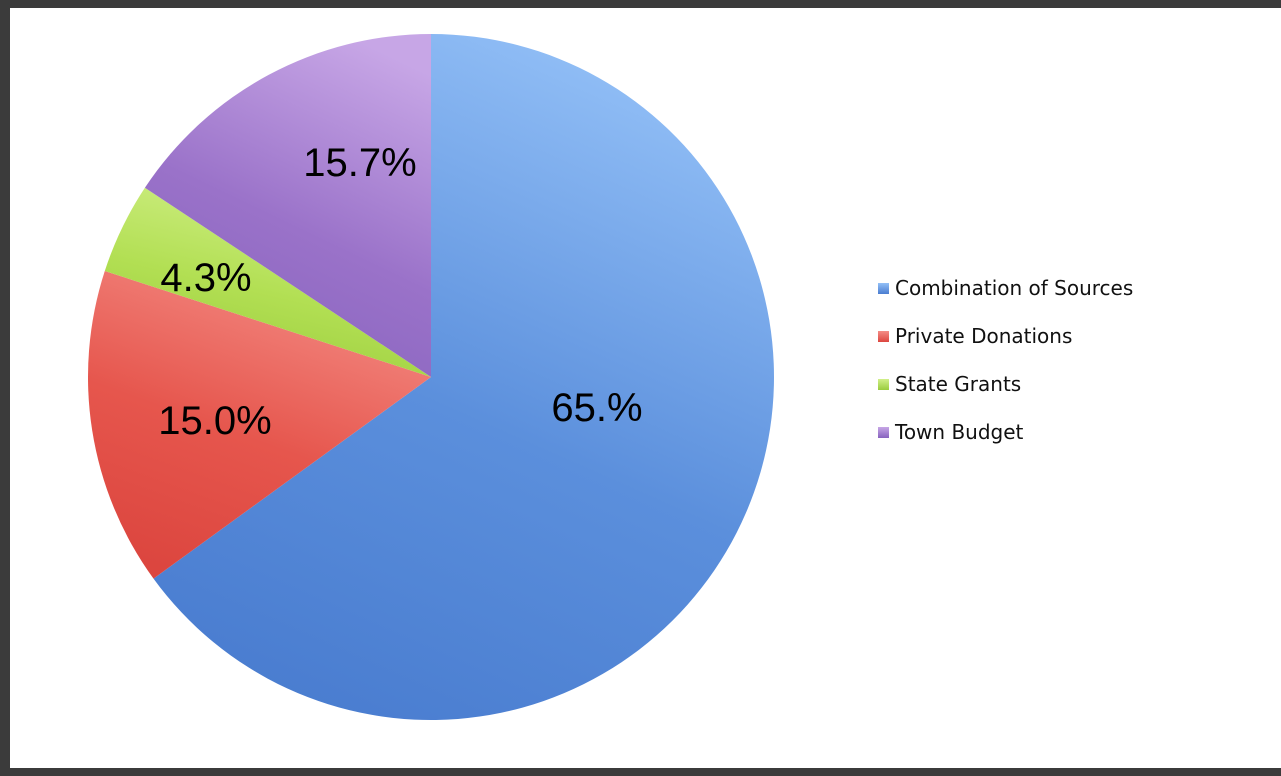 The width and height of the screenshot is (1281, 776). I want to click on pie-slice-state-grants, so click(268, 282).